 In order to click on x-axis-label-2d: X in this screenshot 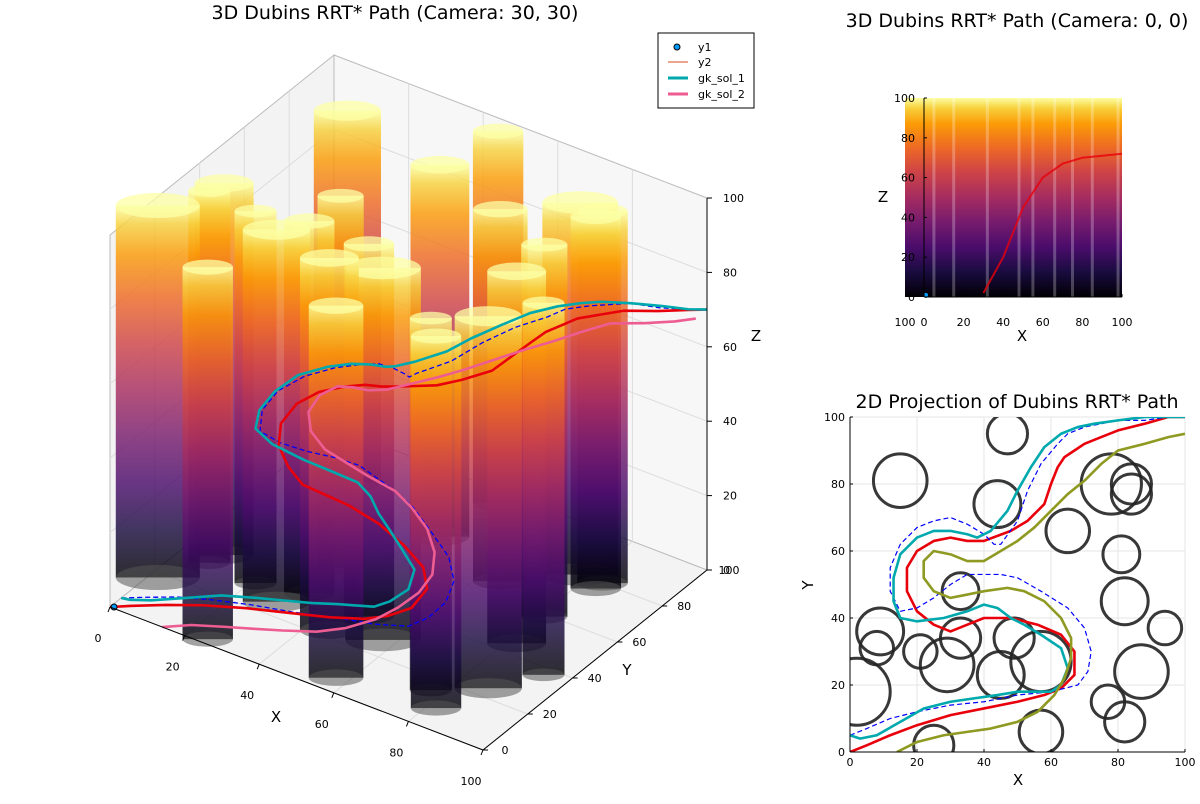, I will do `click(1018, 780)`.